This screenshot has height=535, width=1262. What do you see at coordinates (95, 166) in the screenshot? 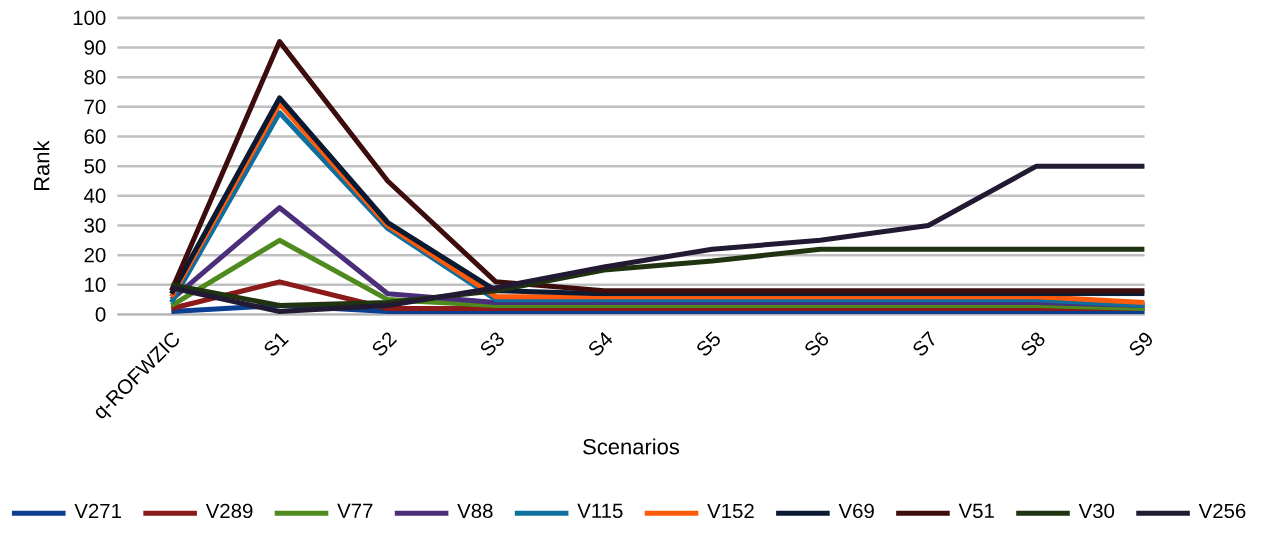
I see `y-tick-label: 50` at bounding box center [95, 166].